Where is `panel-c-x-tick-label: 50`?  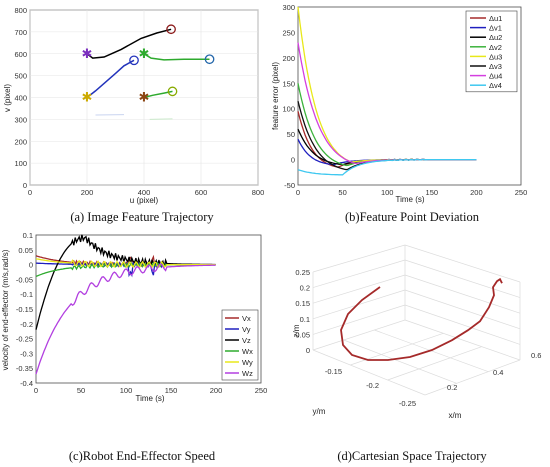
panel-c-x-tick-label: 50 is located at coordinates (81, 390).